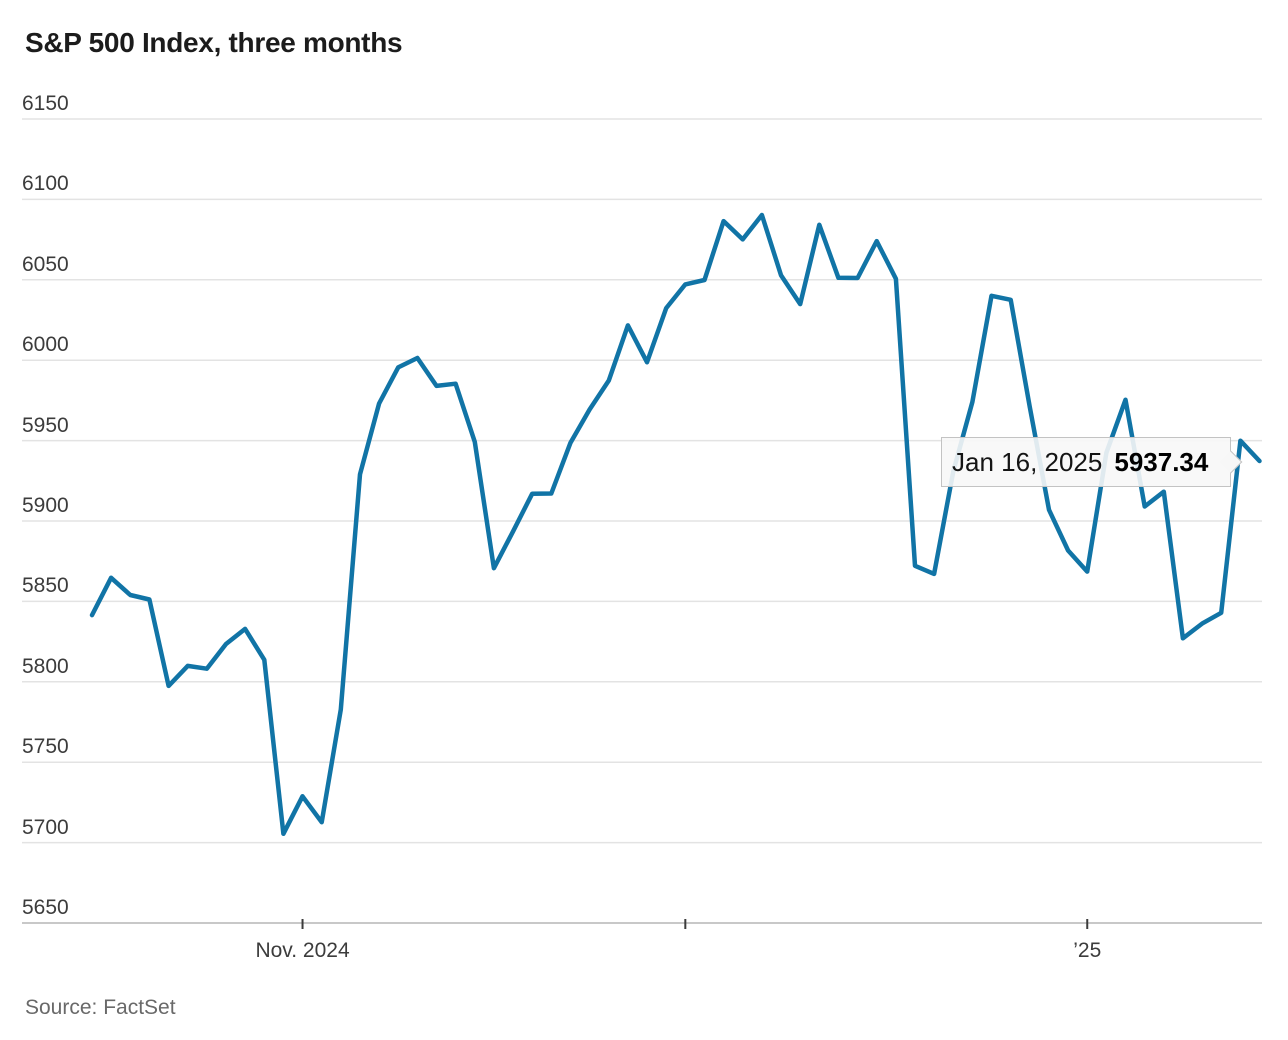  I want to click on y-axis-label: 5850, so click(45, 586).